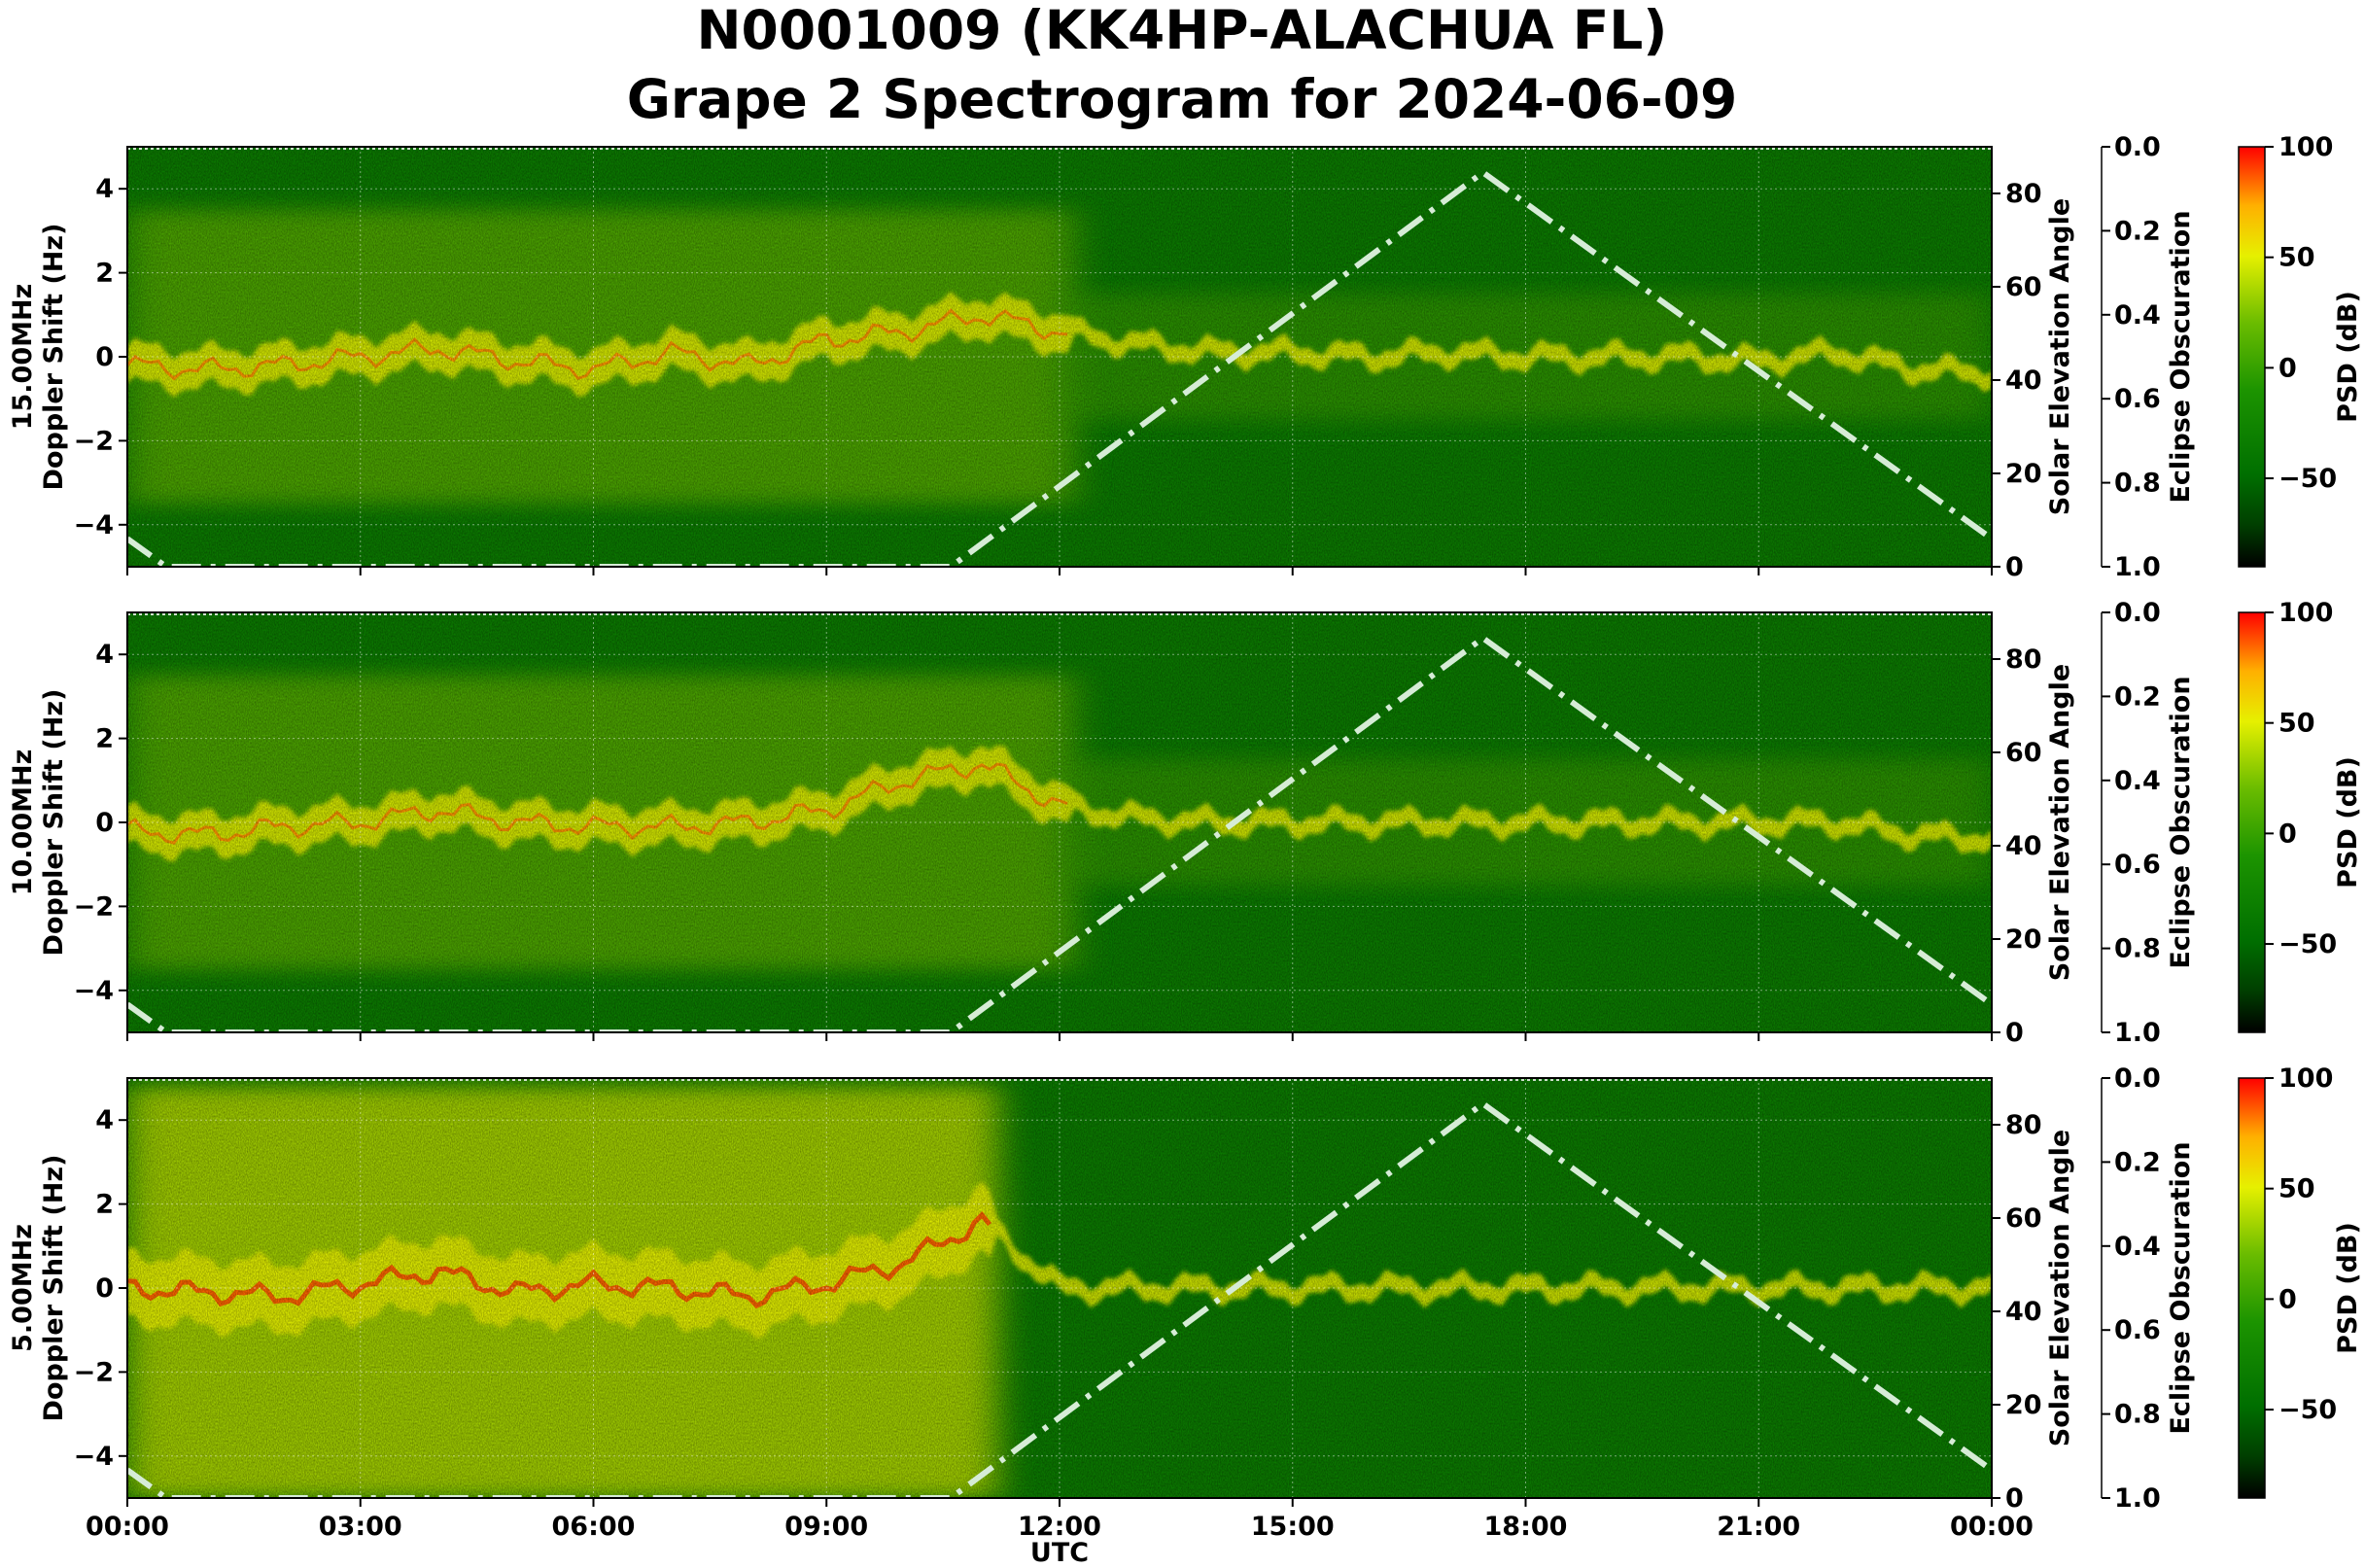 The height and width of the screenshot is (1568, 2365). What do you see at coordinates (1182, 30) in the screenshot?
I see `chart-title-line1: N0001009 (KK4HP-ALACHUA FL)` at bounding box center [1182, 30].